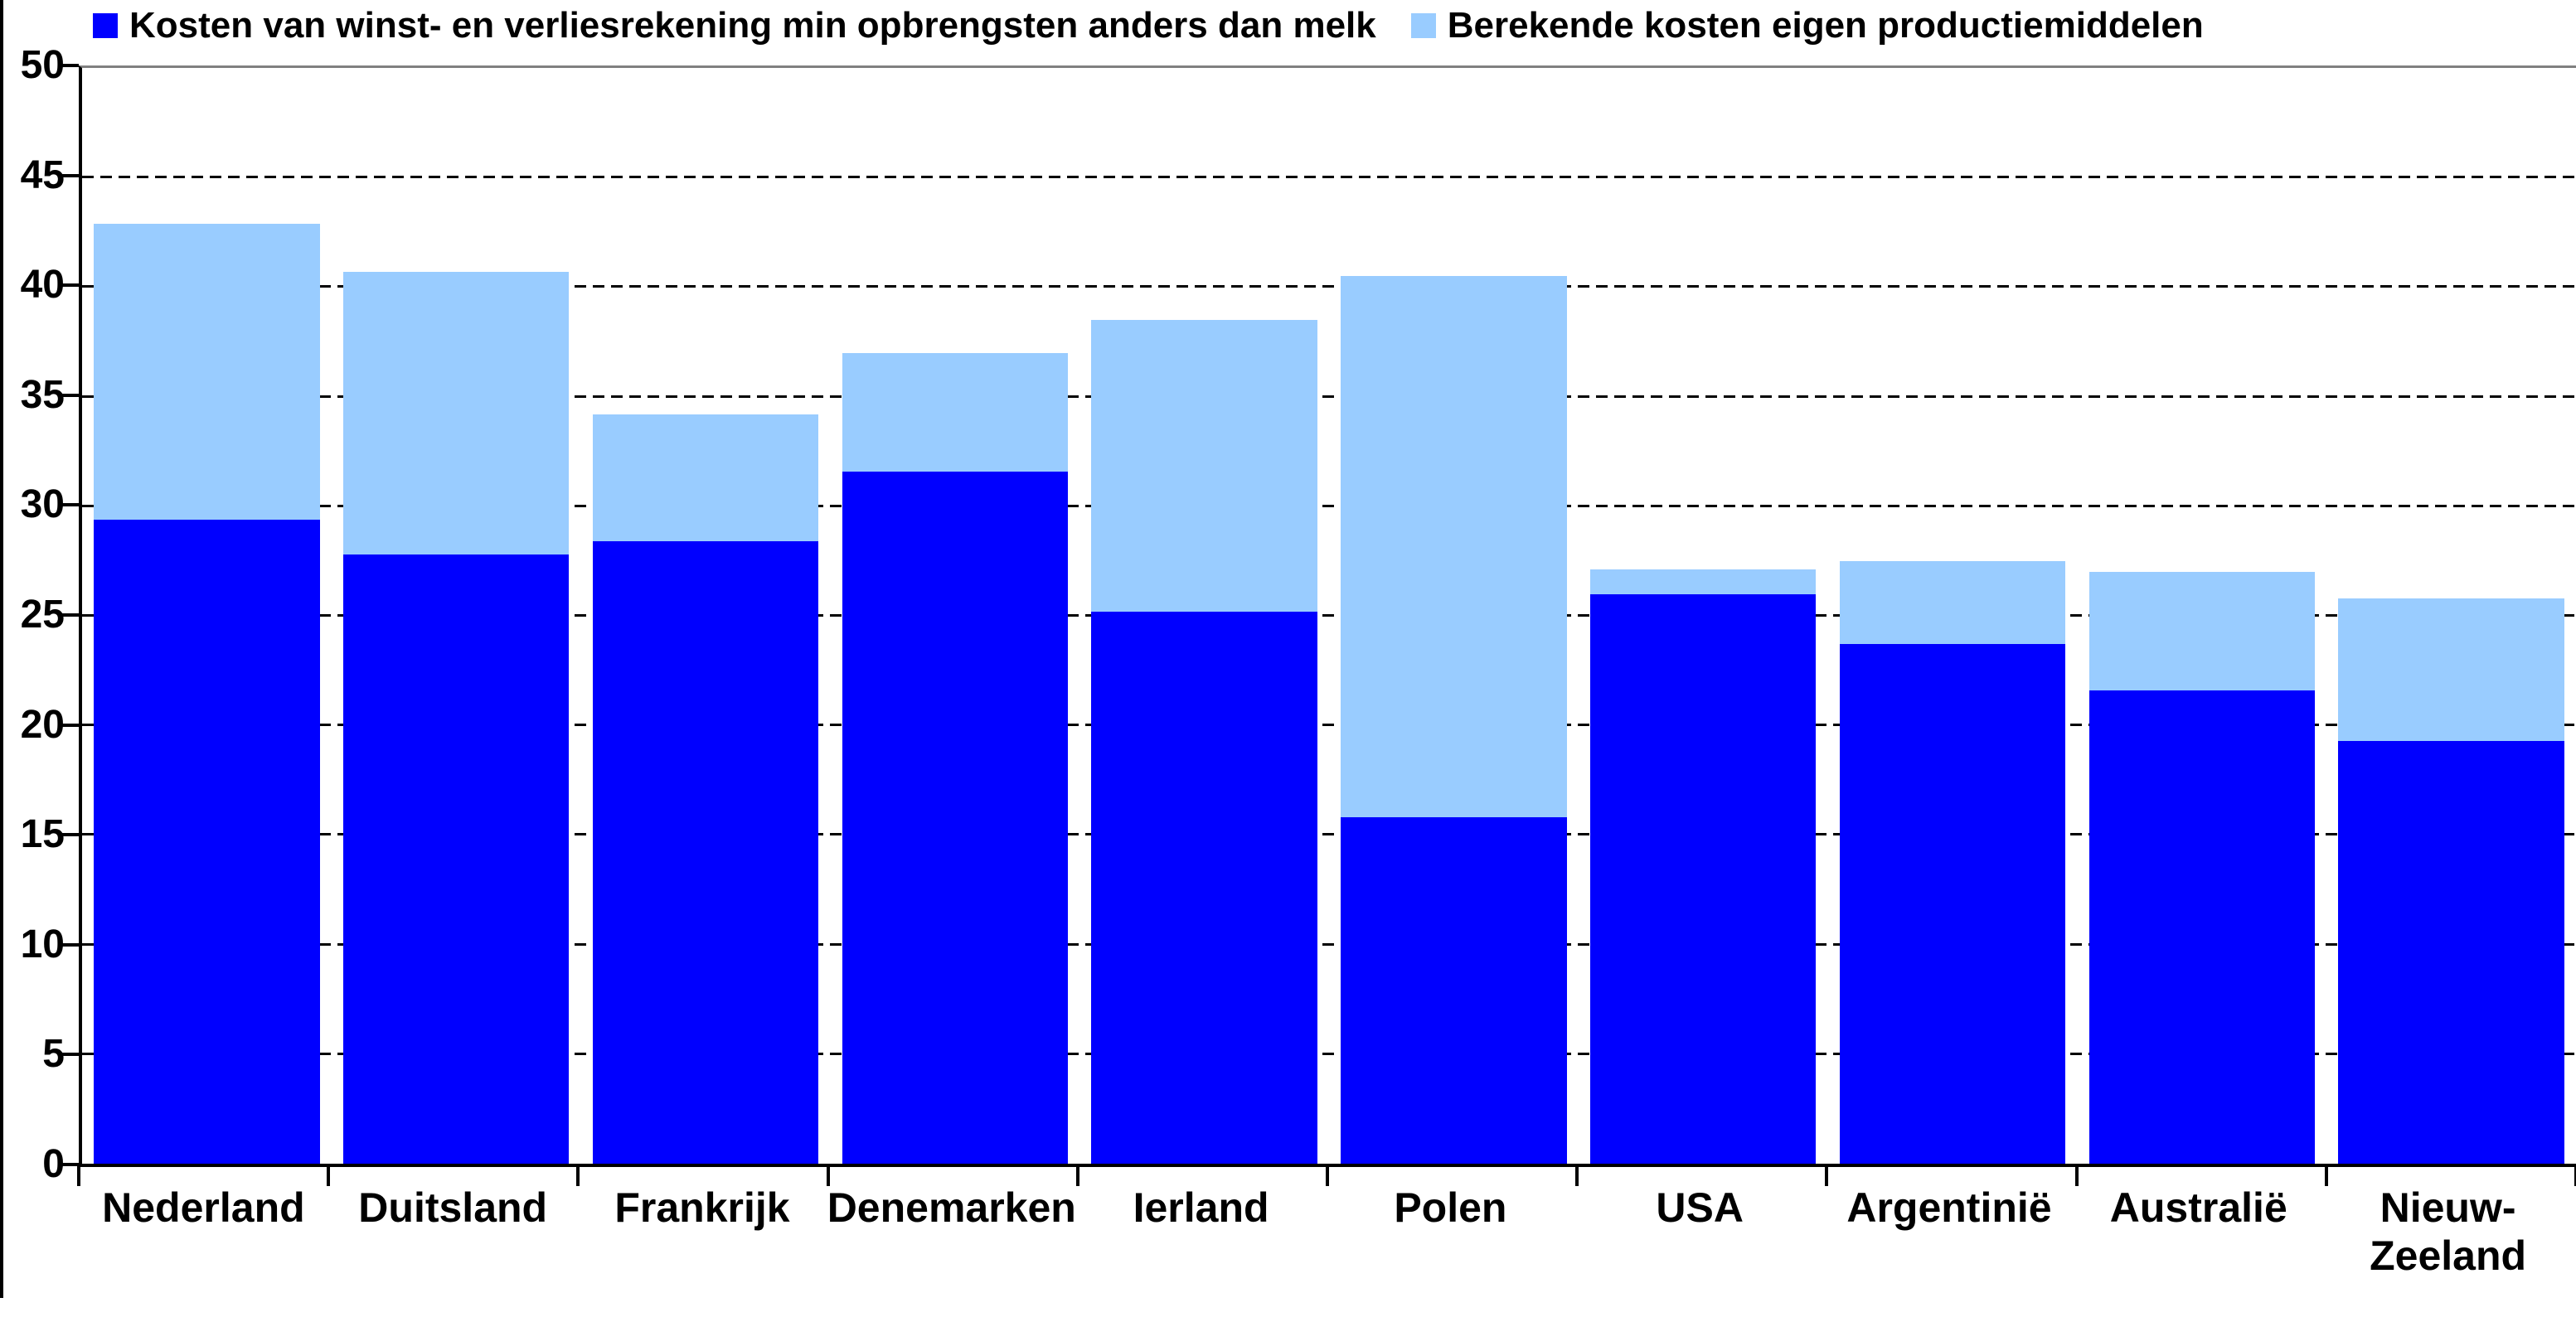 The image size is (2576, 1322). What do you see at coordinates (1450, 1207) in the screenshot?
I see `x-axis-label: Polen` at bounding box center [1450, 1207].